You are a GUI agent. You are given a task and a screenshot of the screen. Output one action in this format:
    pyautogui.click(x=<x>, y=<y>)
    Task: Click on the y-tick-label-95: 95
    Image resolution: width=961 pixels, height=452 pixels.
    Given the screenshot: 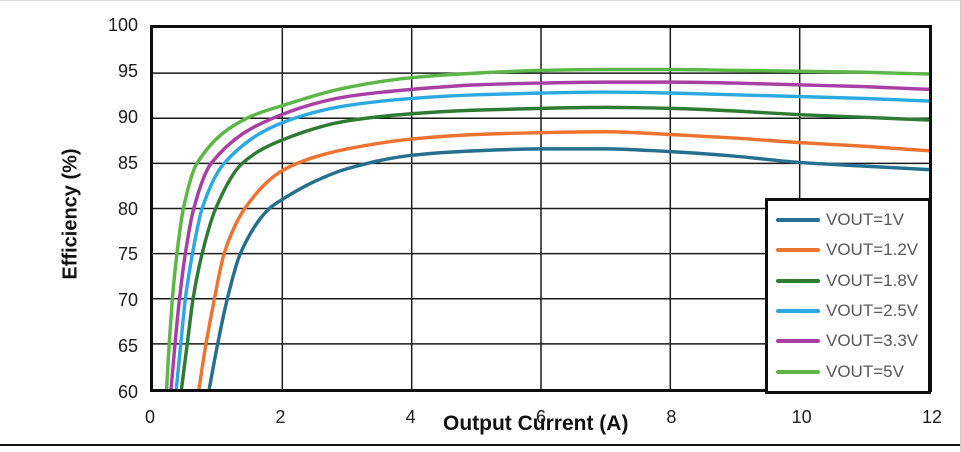 What is the action you would take?
    pyautogui.click(x=127, y=70)
    